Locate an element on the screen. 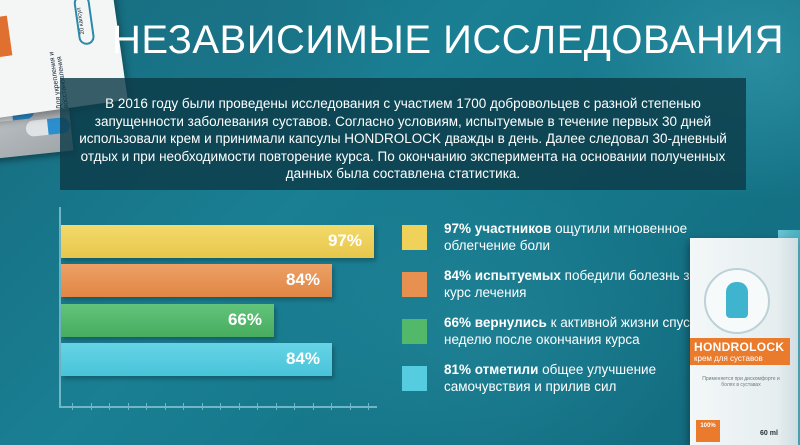 This screenshot has width=800, height=445. brand-name: HONDROLOCK is located at coordinates (739, 347).